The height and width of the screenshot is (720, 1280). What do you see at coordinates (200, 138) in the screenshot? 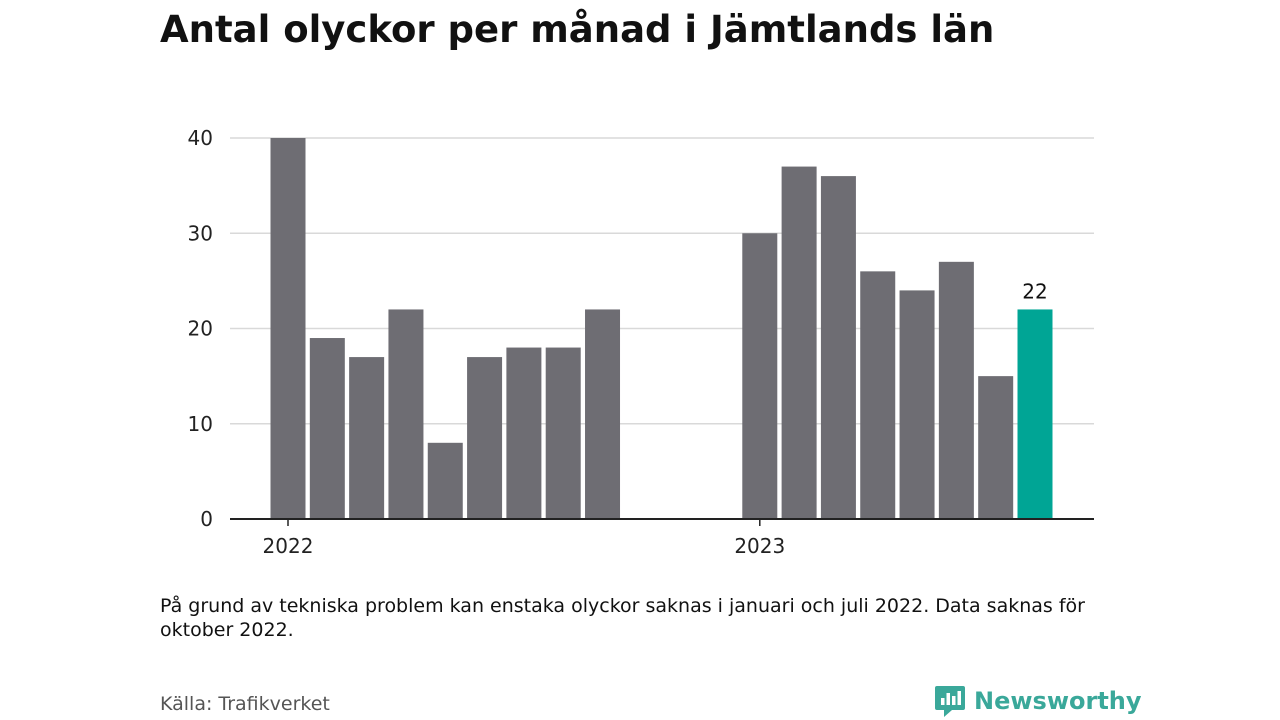
I see `y-tick-label: 40` at bounding box center [200, 138].